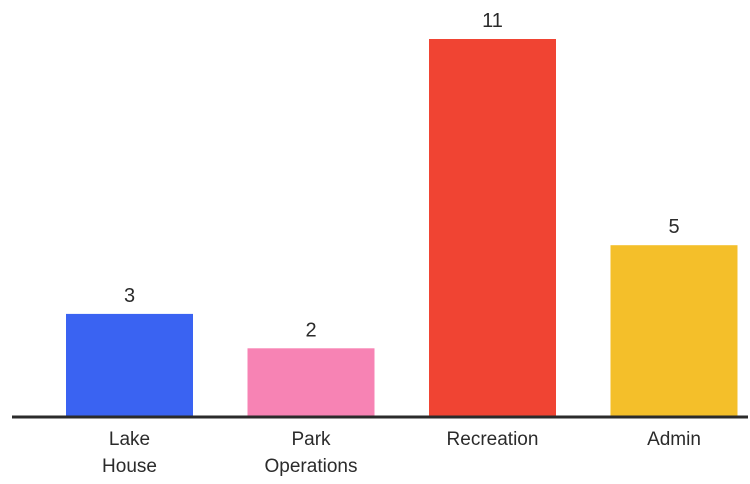 The image size is (750, 484). What do you see at coordinates (129, 453) in the screenshot?
I see `category-label-0: Lake House` at bounding box center [129, 453].